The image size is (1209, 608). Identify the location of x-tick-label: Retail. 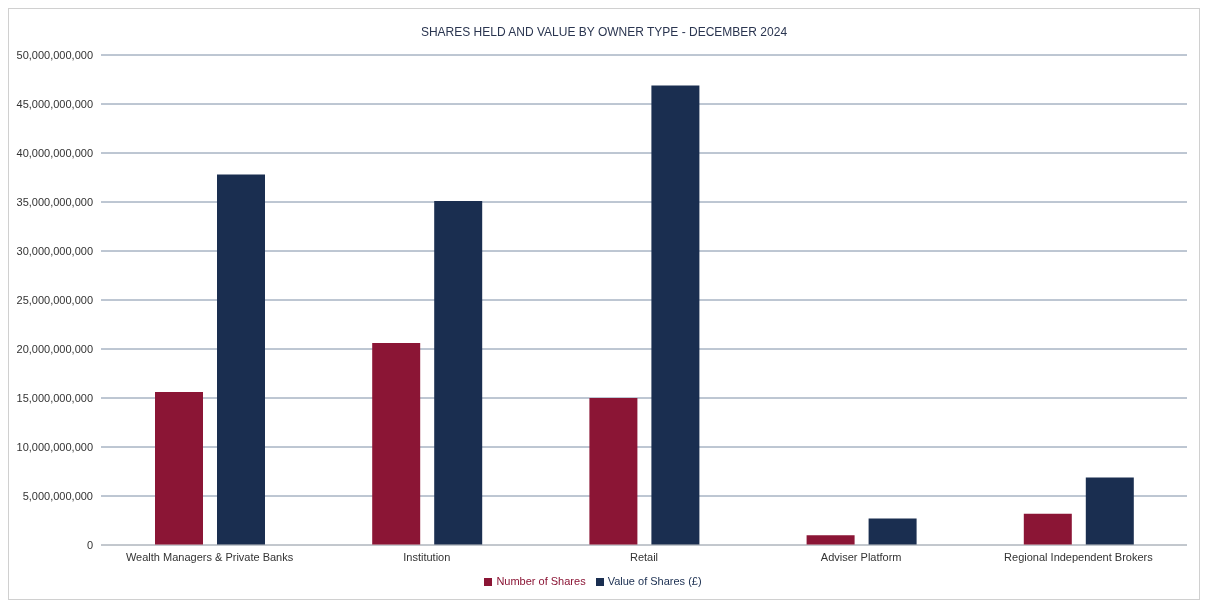
(644, 556).